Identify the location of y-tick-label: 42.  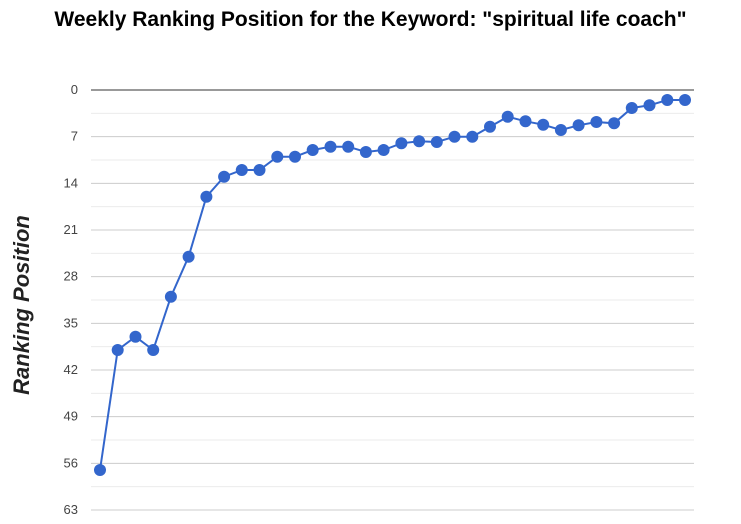
(71, 369).